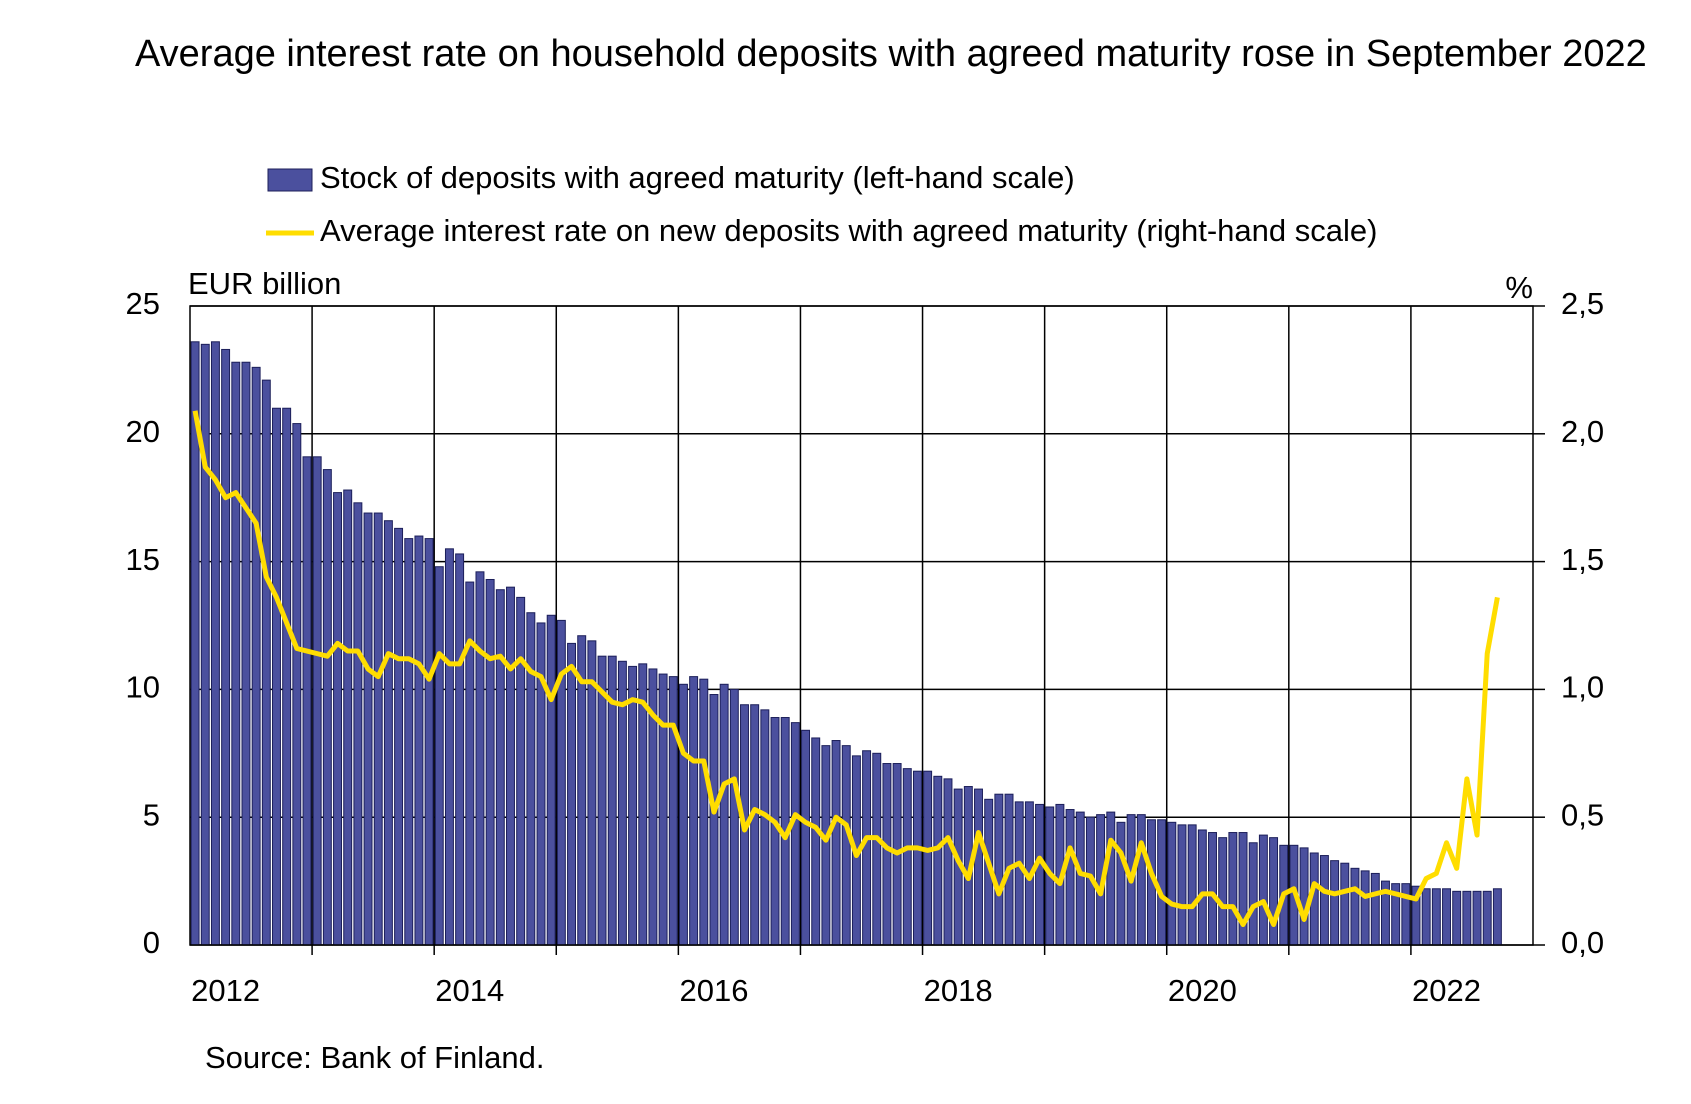  What do you see at coordinates (374, 1057) in the screenshot?
I see `source: Source: Bank of Finland.` at bounding box center [374, 1057].